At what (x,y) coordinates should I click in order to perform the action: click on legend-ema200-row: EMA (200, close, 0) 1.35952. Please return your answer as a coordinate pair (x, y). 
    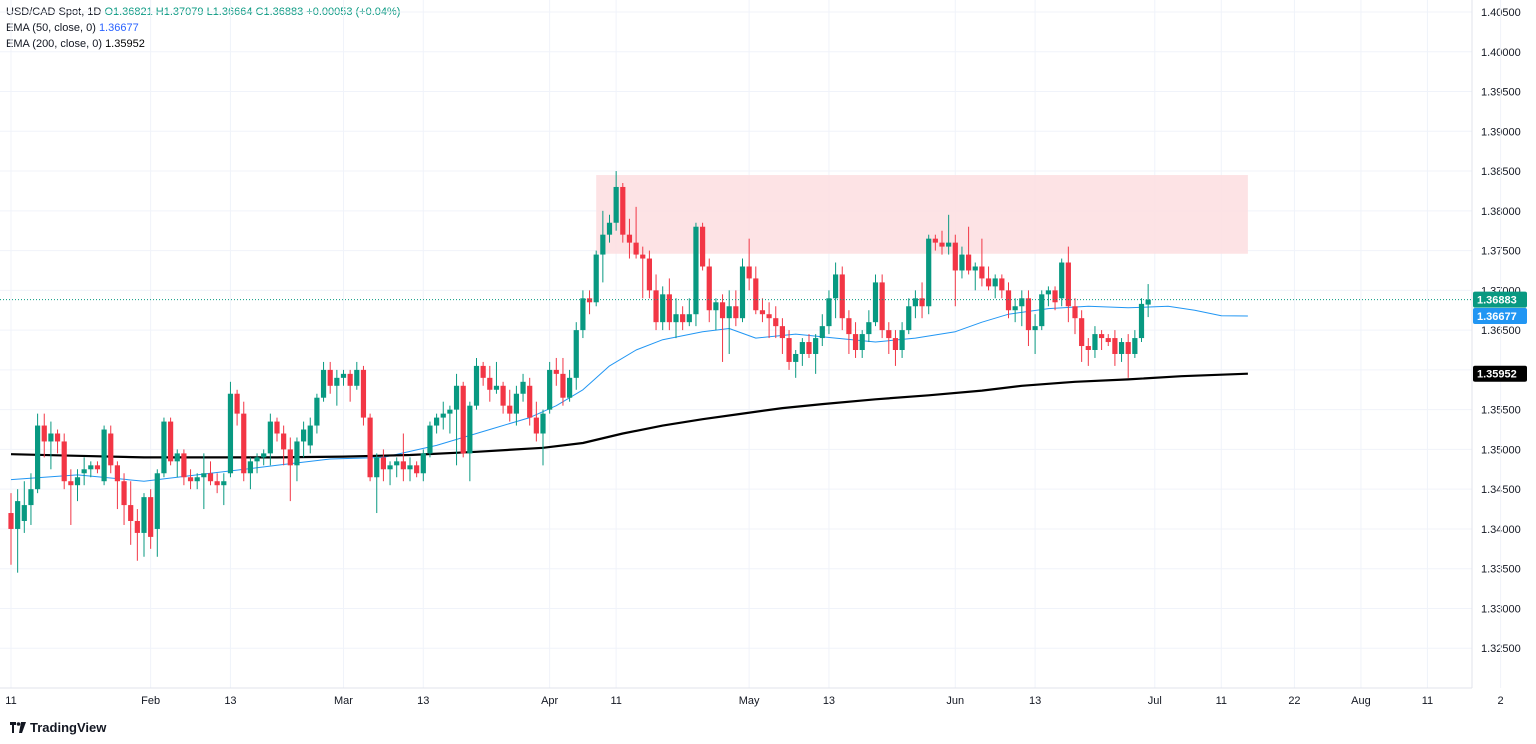
    Looking at the image, I should click on (203, 44).